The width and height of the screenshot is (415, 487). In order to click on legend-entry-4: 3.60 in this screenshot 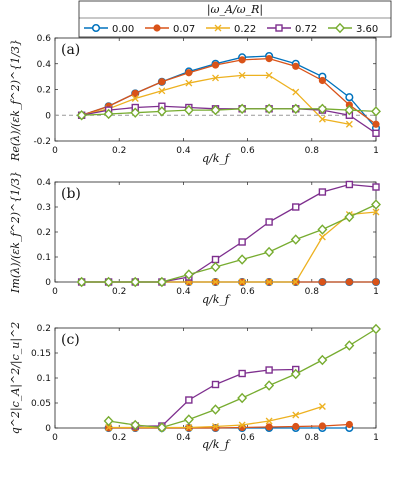, I will do `click(353, 28)`.